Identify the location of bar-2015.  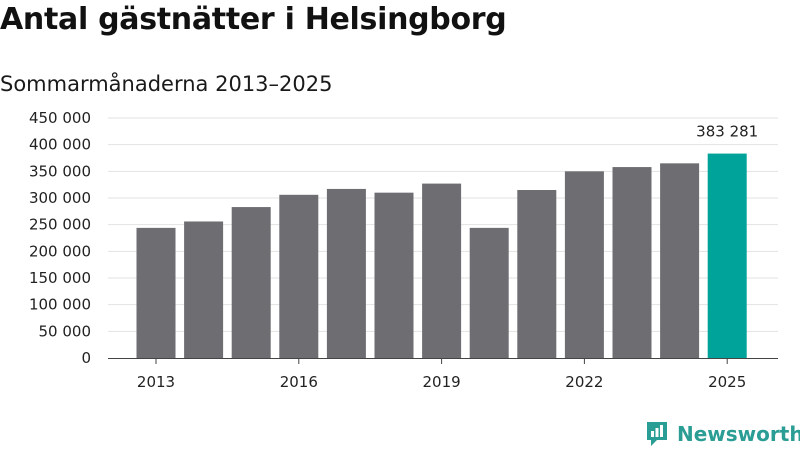
(251, 282).